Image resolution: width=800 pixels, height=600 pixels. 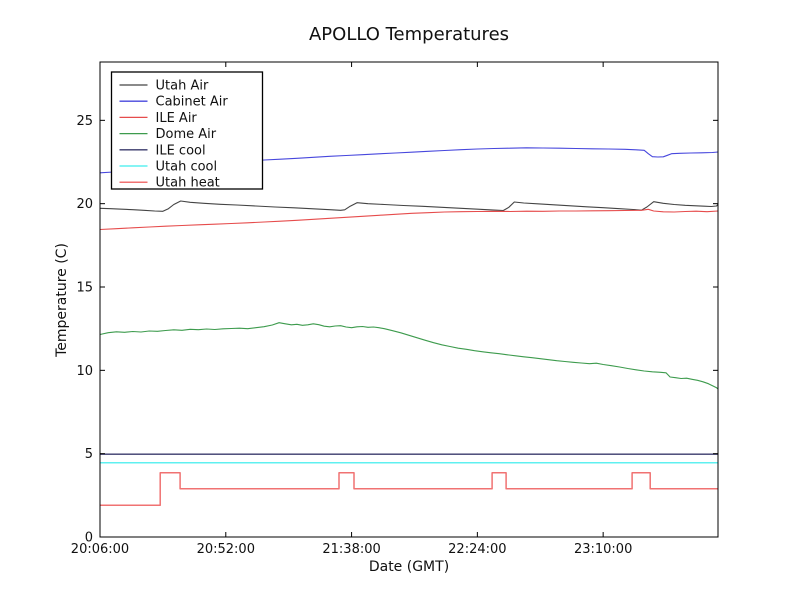 I want to click on y-tick-label: 20, so click(x=84, y=204).